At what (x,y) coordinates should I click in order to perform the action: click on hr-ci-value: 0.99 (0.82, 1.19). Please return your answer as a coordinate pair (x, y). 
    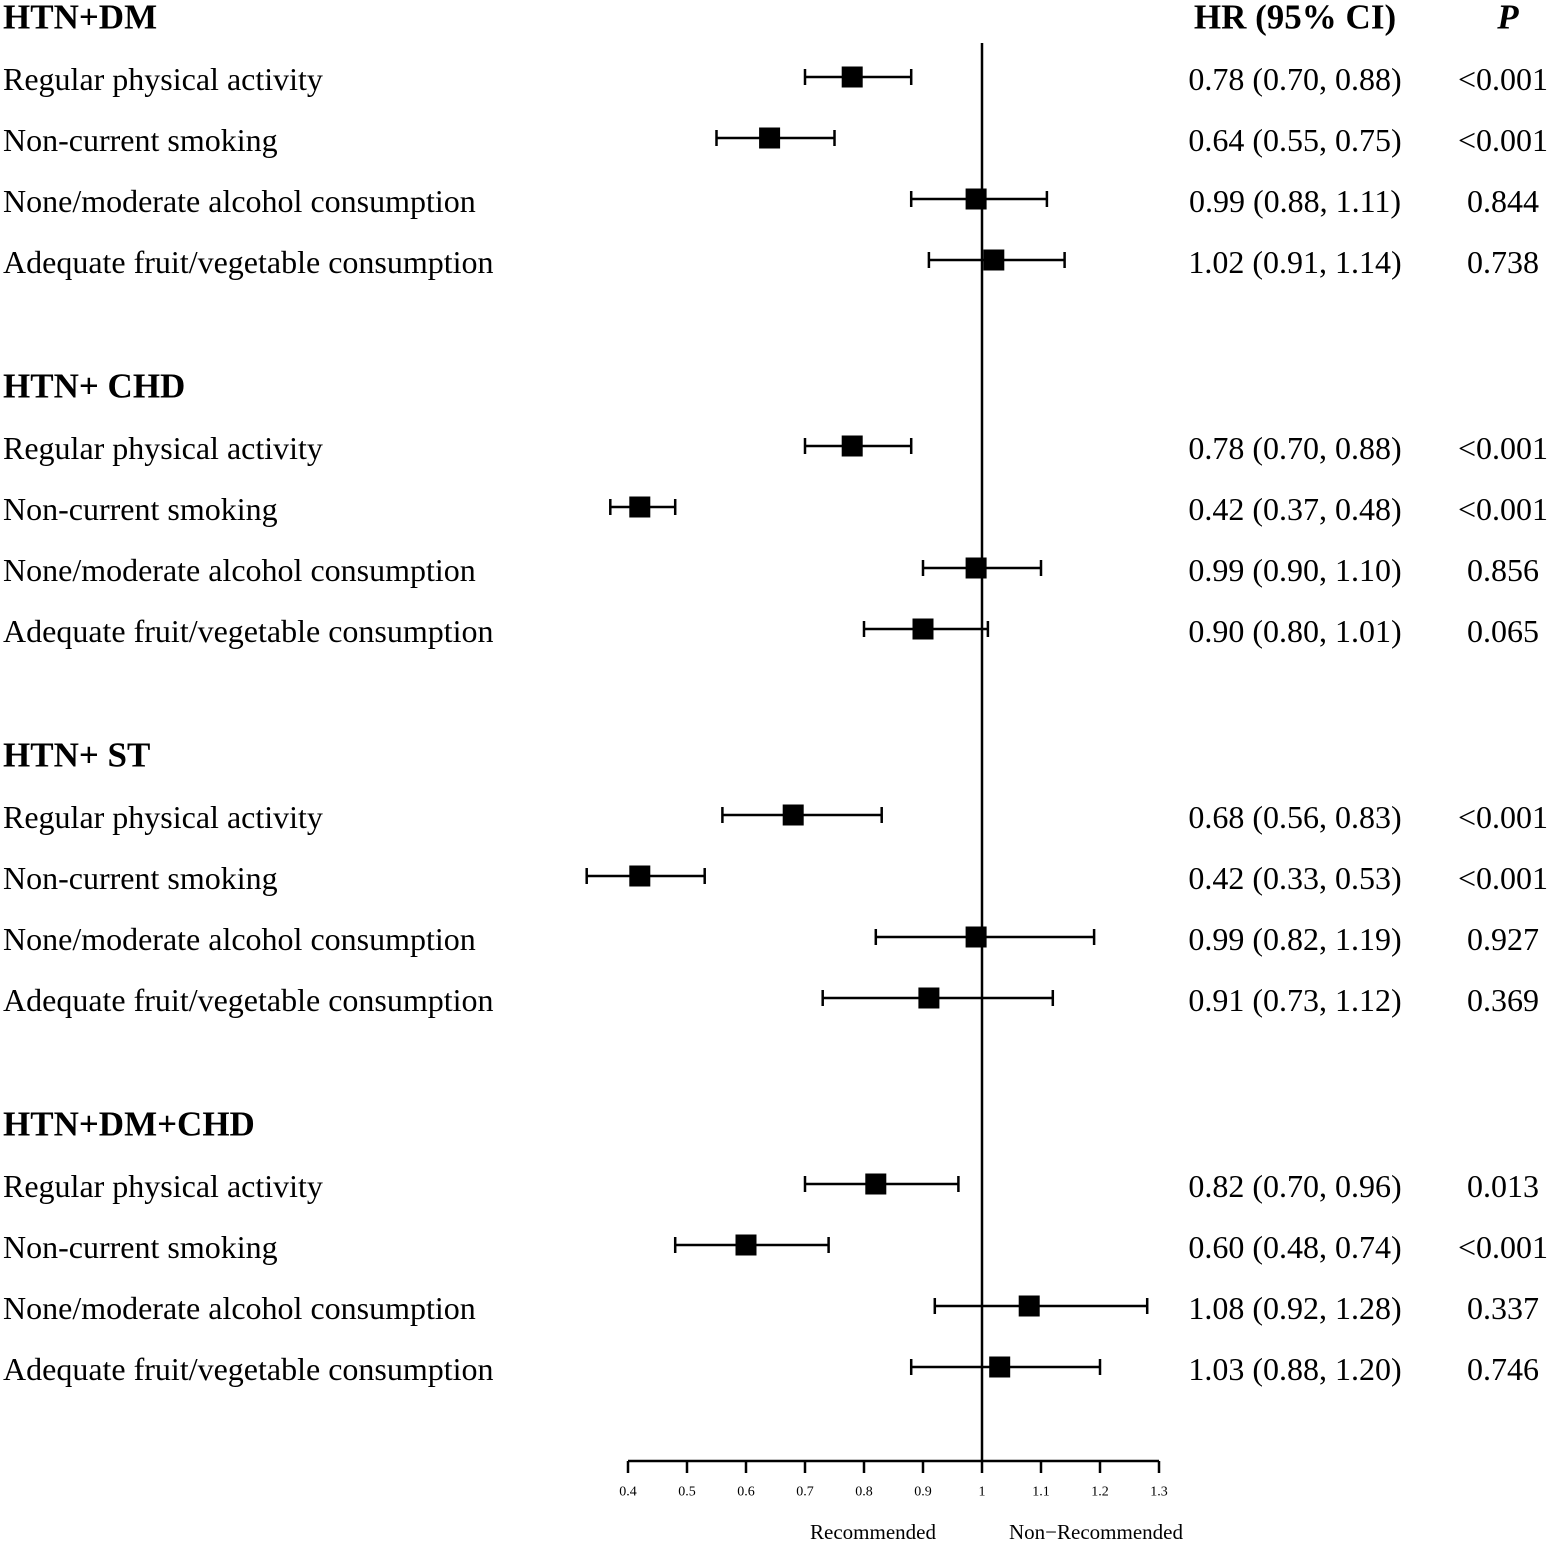
    Looking at the image, I should click on (1294, 939).